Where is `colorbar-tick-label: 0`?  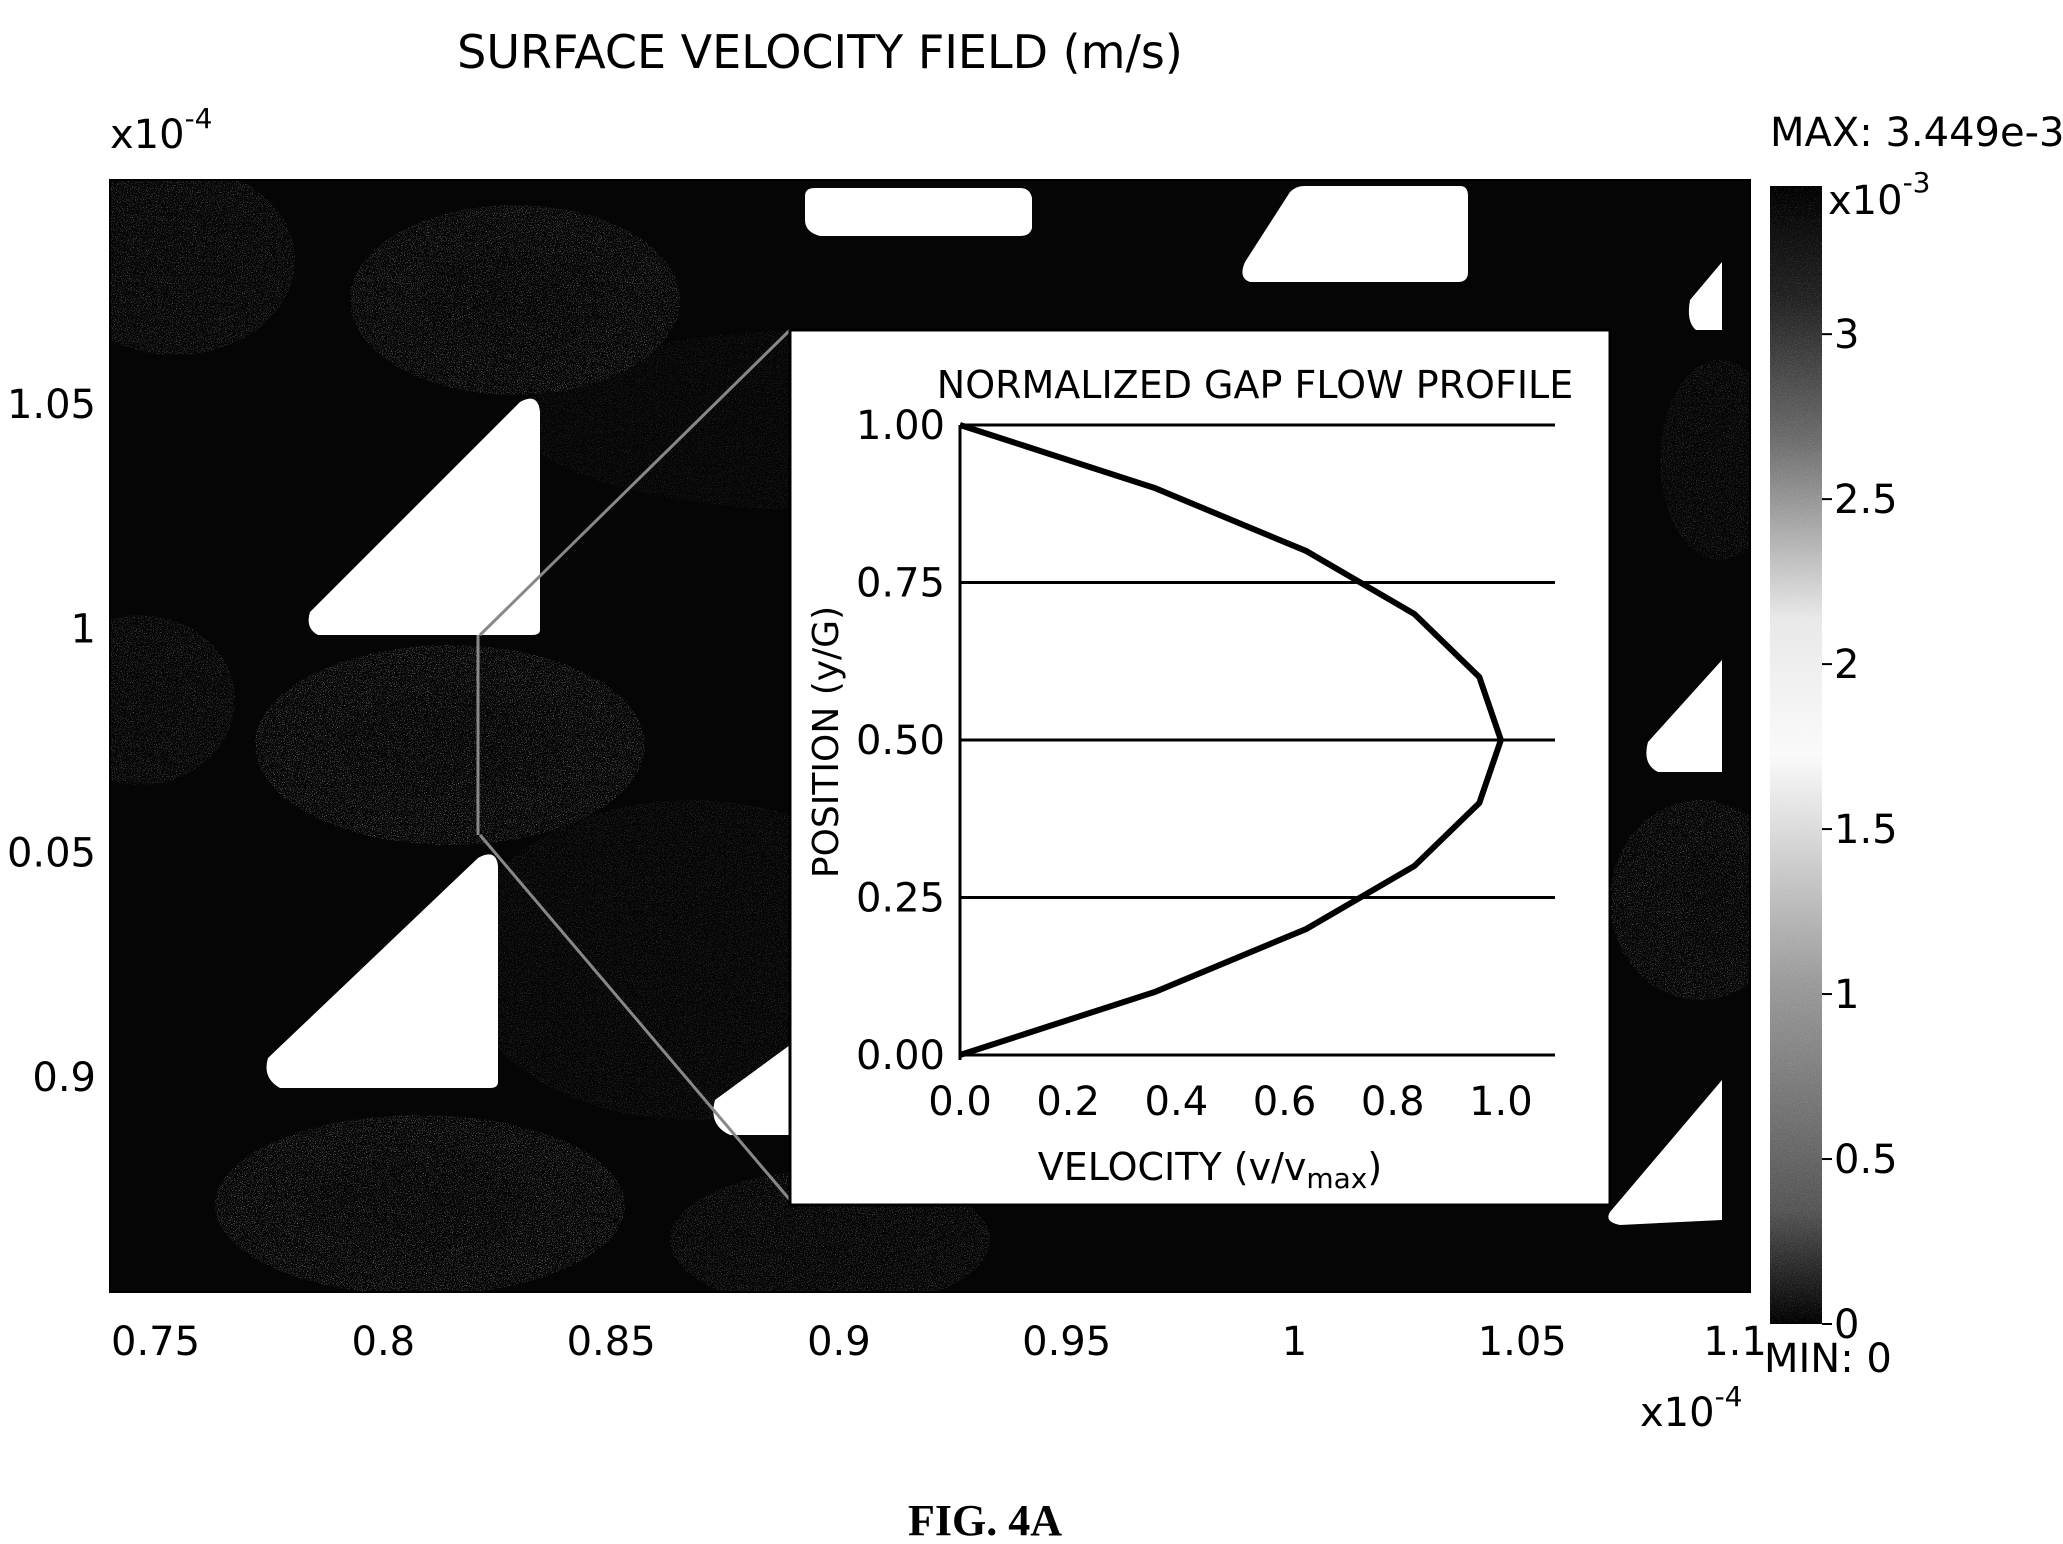 colorbar-tick-label: 0 is located at coordinates (1846, 1325).